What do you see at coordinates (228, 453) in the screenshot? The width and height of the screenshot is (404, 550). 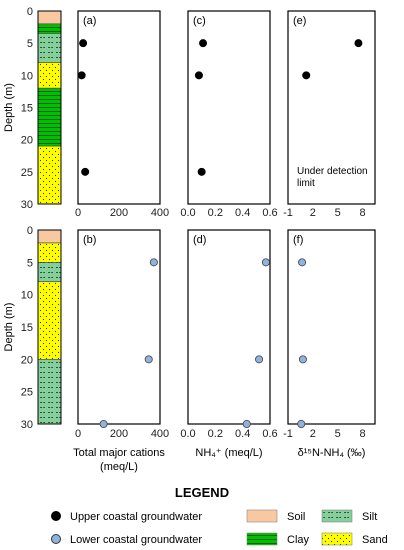 I see `x-axis-label: NH₄⁺ (meq/L)` at bounding box center [228, 453].